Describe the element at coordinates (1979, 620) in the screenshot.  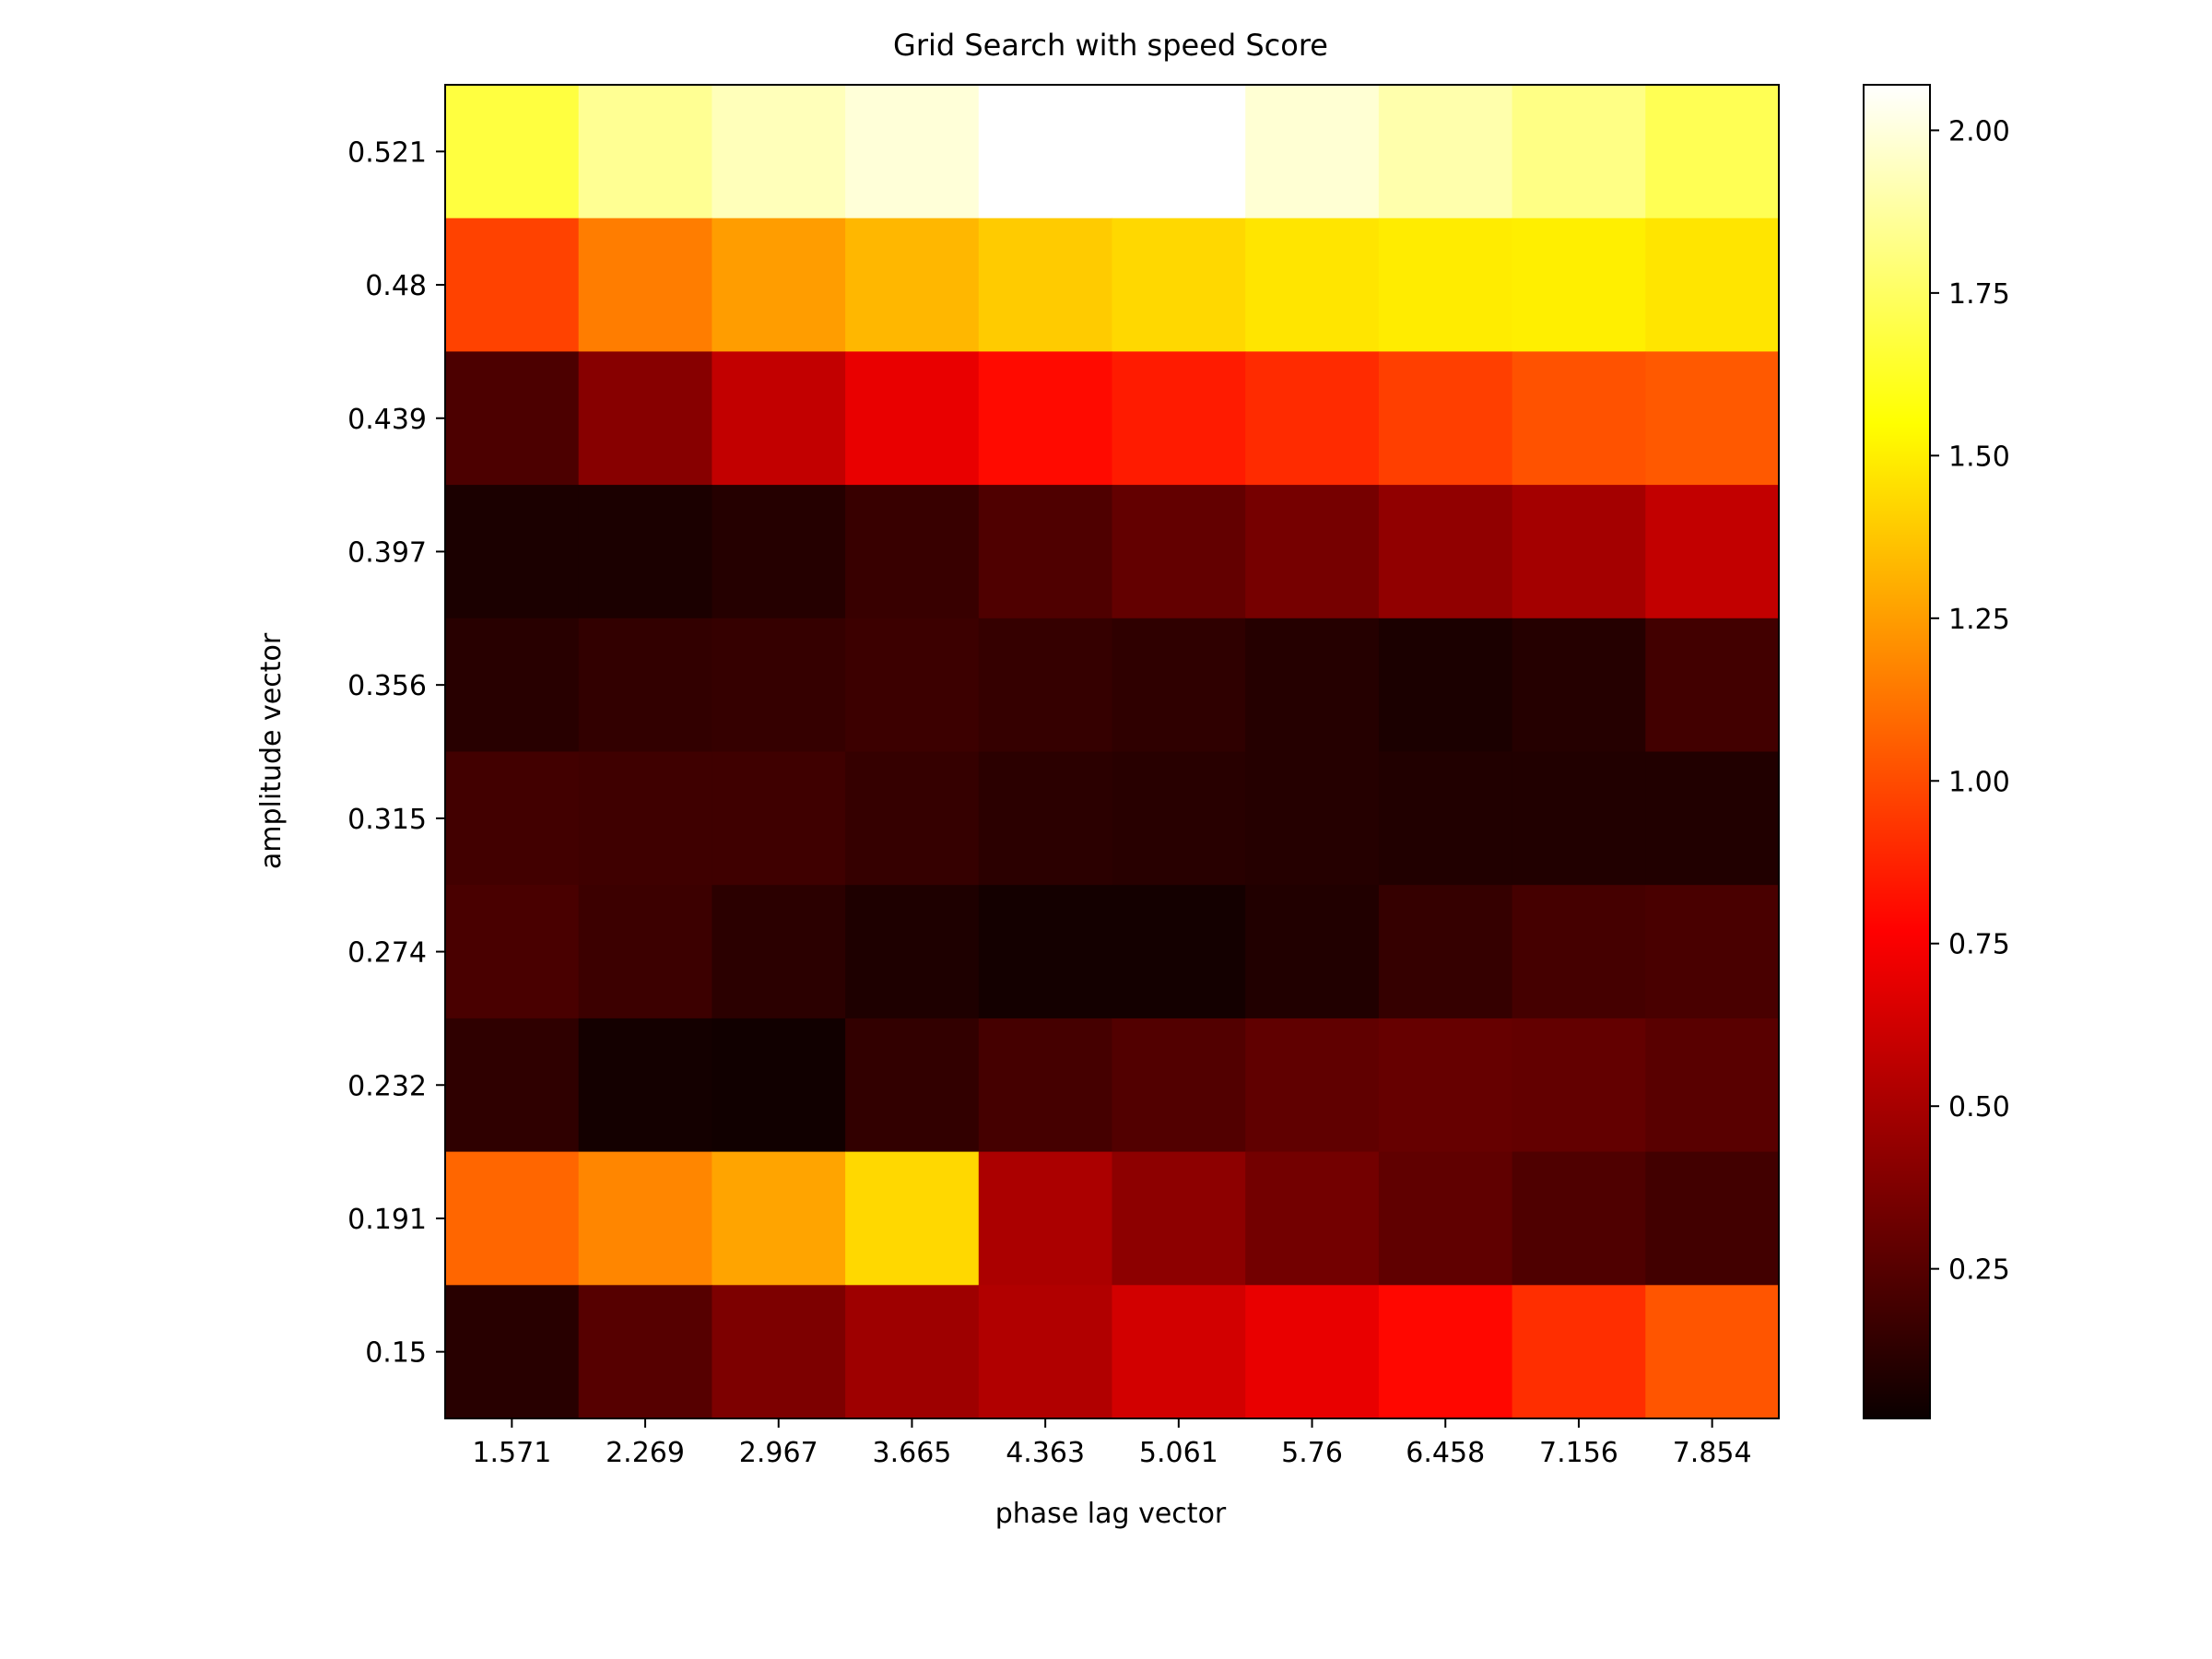
I see `colorbar-tick-label: 1.25` at that location.